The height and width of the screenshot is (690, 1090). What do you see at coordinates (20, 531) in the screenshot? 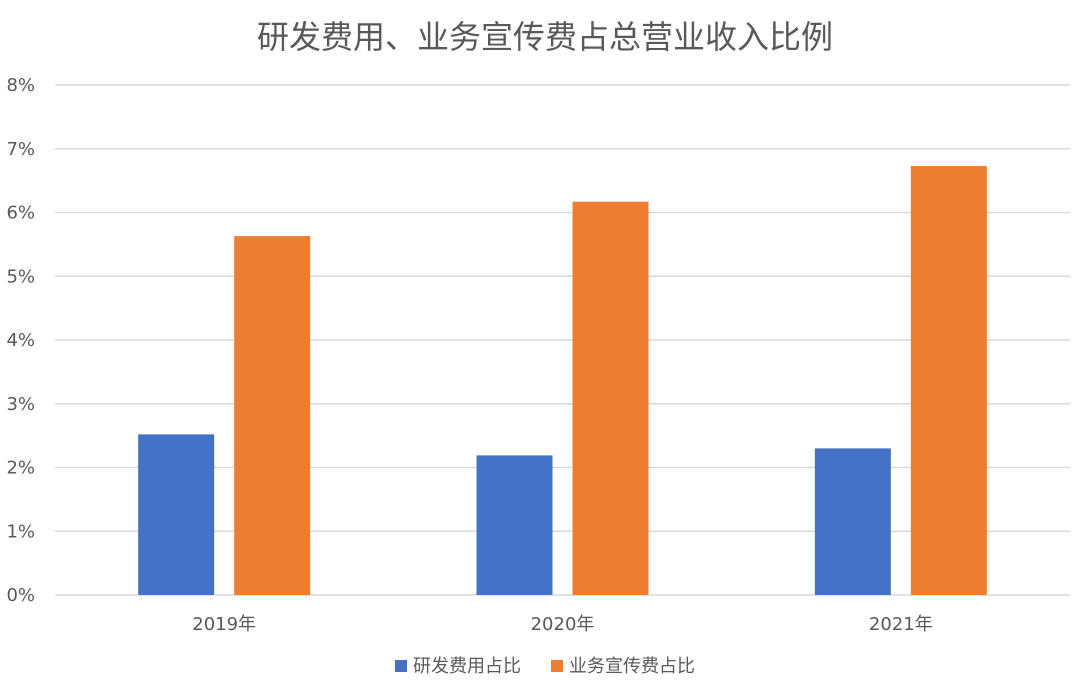
I see `y-tick-label: 1%` at bounding box center [20, 531].